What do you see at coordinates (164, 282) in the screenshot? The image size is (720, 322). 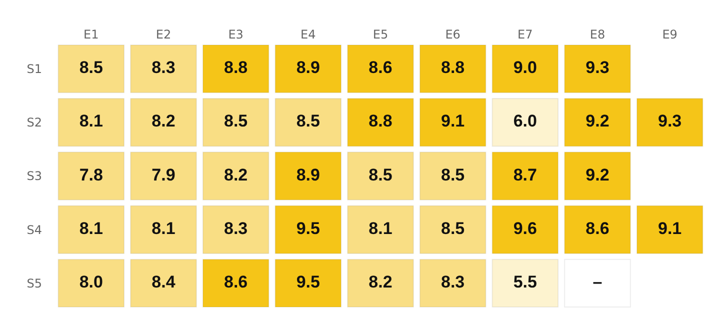 I see `data-label: 8.4` at bounding box center [164, 282].